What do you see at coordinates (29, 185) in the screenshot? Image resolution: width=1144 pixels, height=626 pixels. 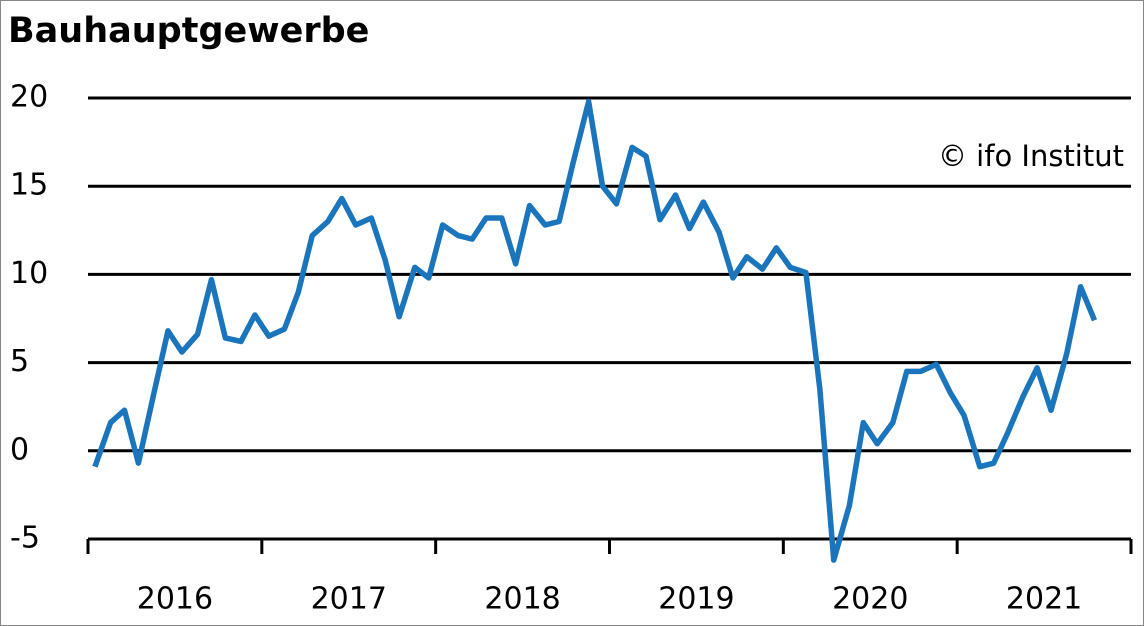 I see `y-tick-label: 15` at bounding box center [29, 185].